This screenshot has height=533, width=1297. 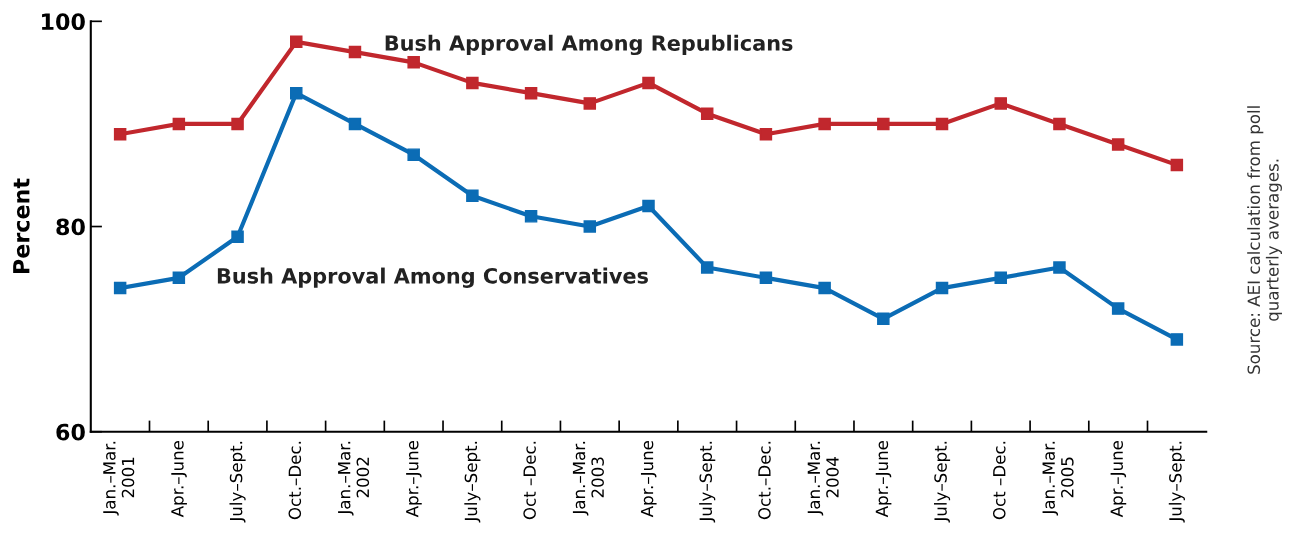 I want to click on x-tick-label: Jan.–Mar. 2003, so click(x=588, y=478).